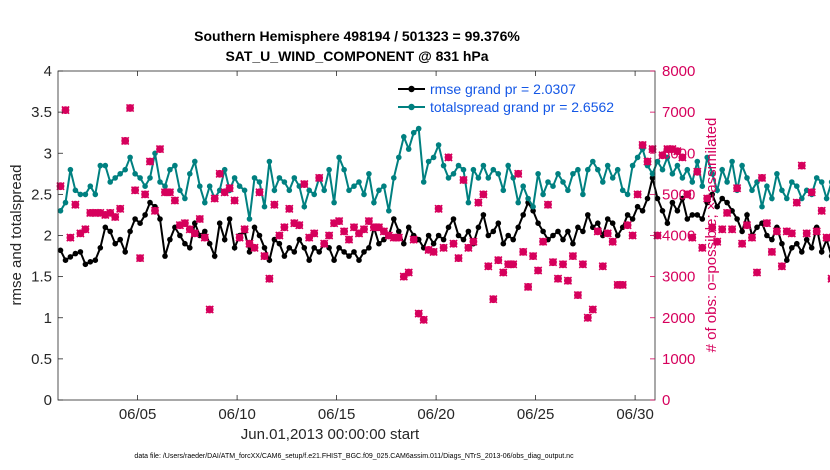  Describe the element at coordinates (41, 277) in the screenshot. I see `y-tick-label-left: 1.5` at that location.